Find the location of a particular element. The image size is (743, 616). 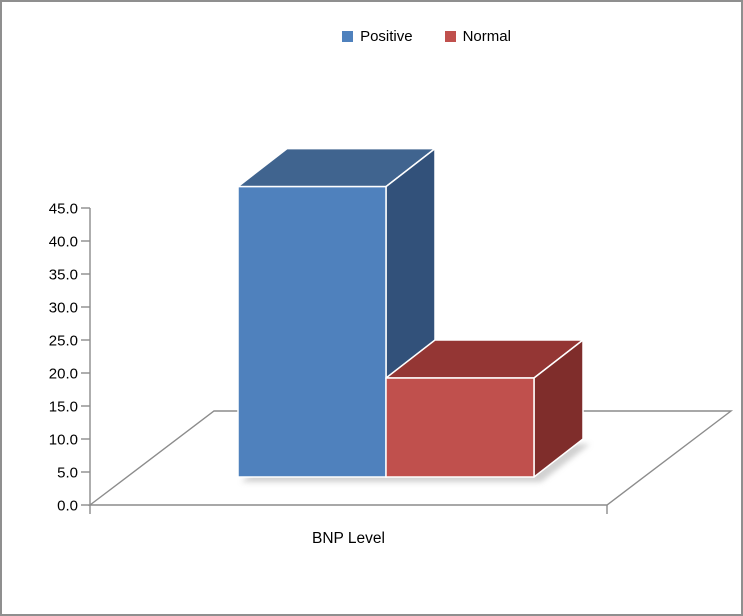

category-axis-label: BNP Level is located at coordinates (348, 538).